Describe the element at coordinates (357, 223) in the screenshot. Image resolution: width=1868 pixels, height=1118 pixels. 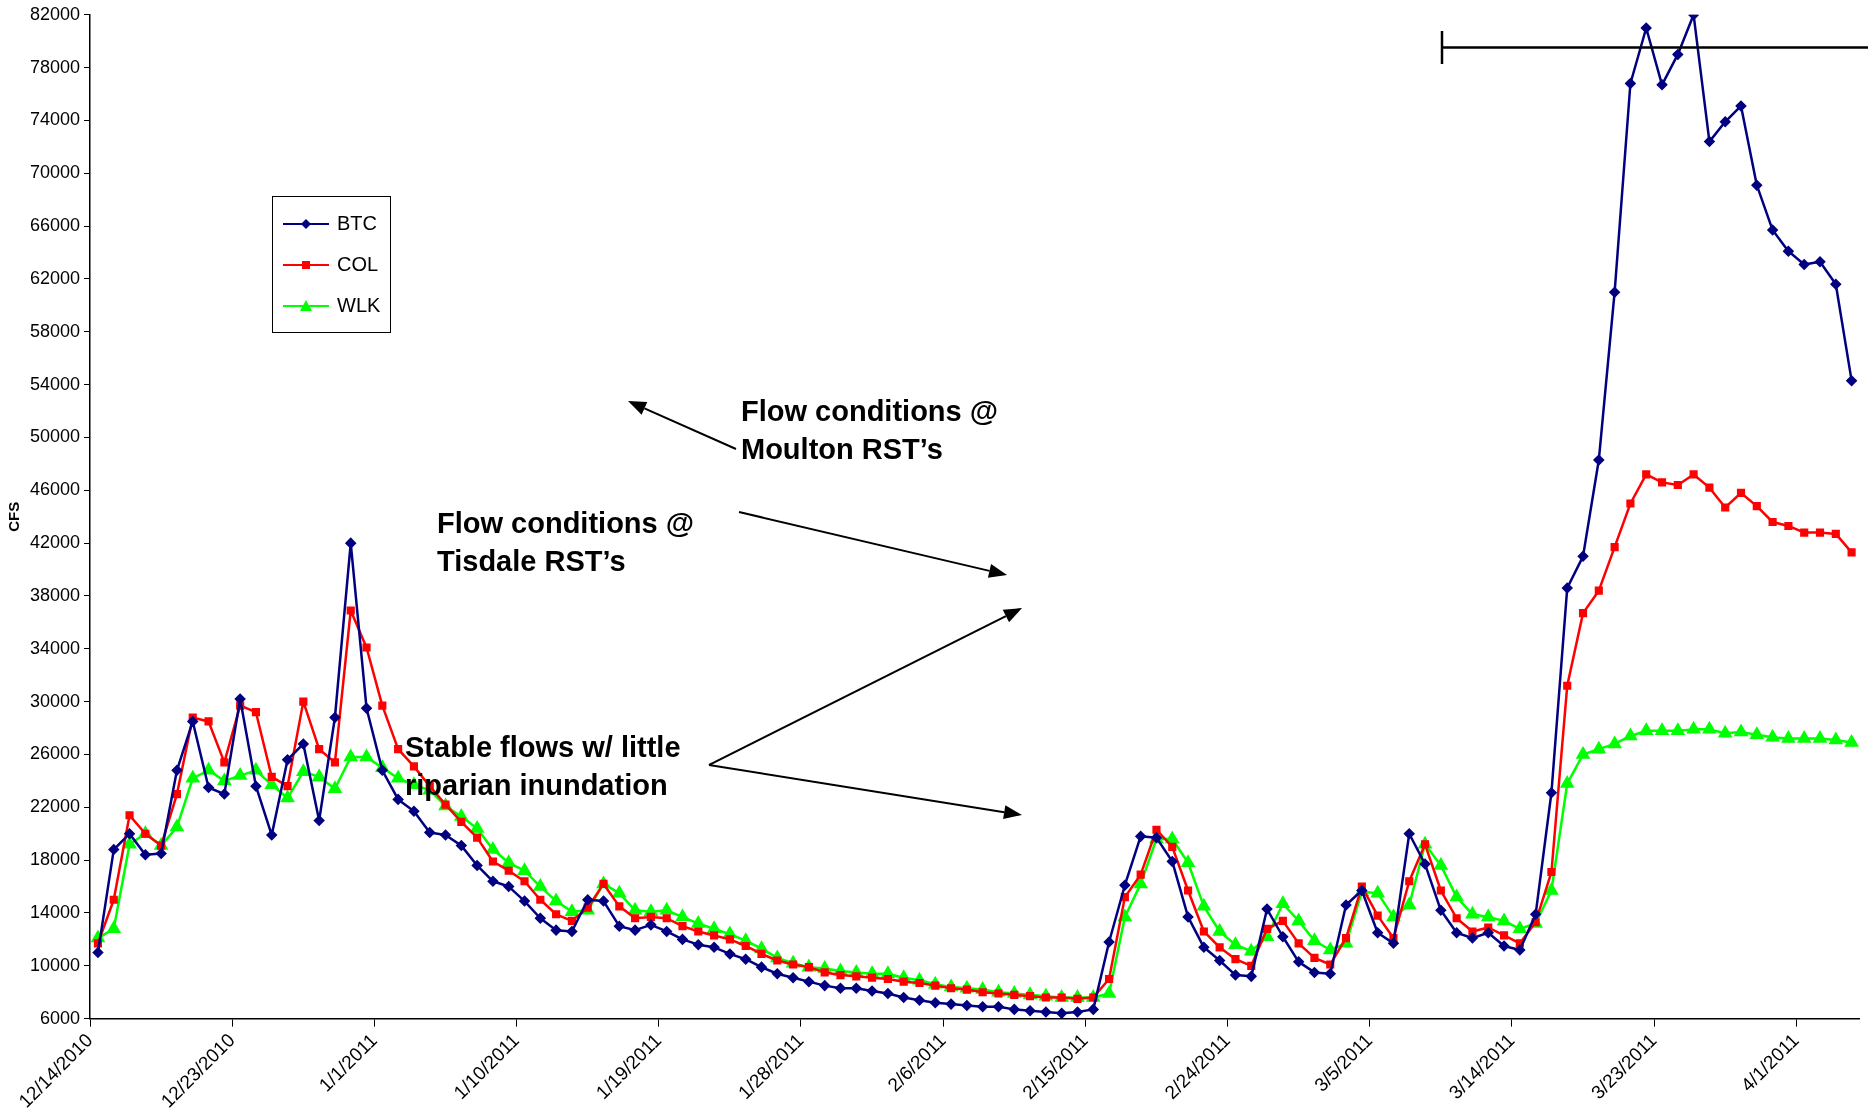
I see `legend-label: BTC` at that location.